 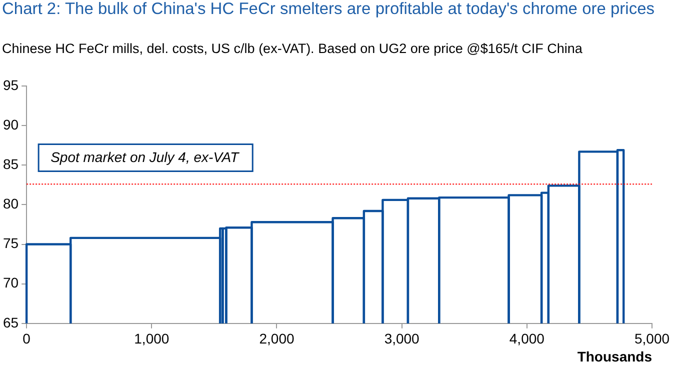 I want to click on y-tick-label: 85, so click(x=10, y=164).